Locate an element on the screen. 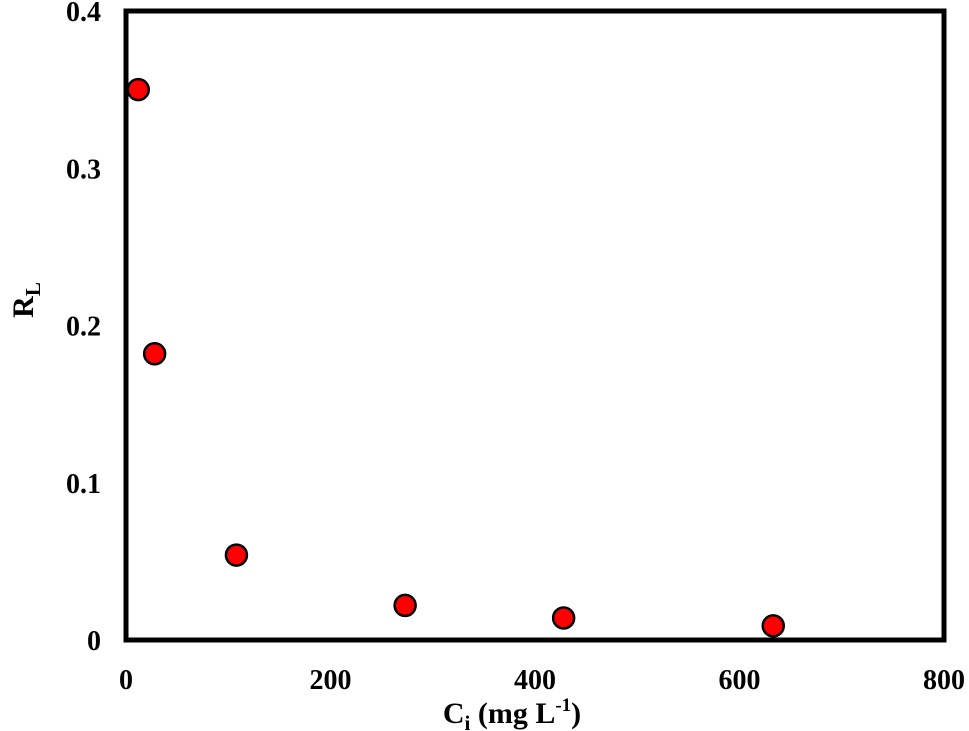  x-axis-title: Ci (mg L-1) is located at coordinates (512, 713).